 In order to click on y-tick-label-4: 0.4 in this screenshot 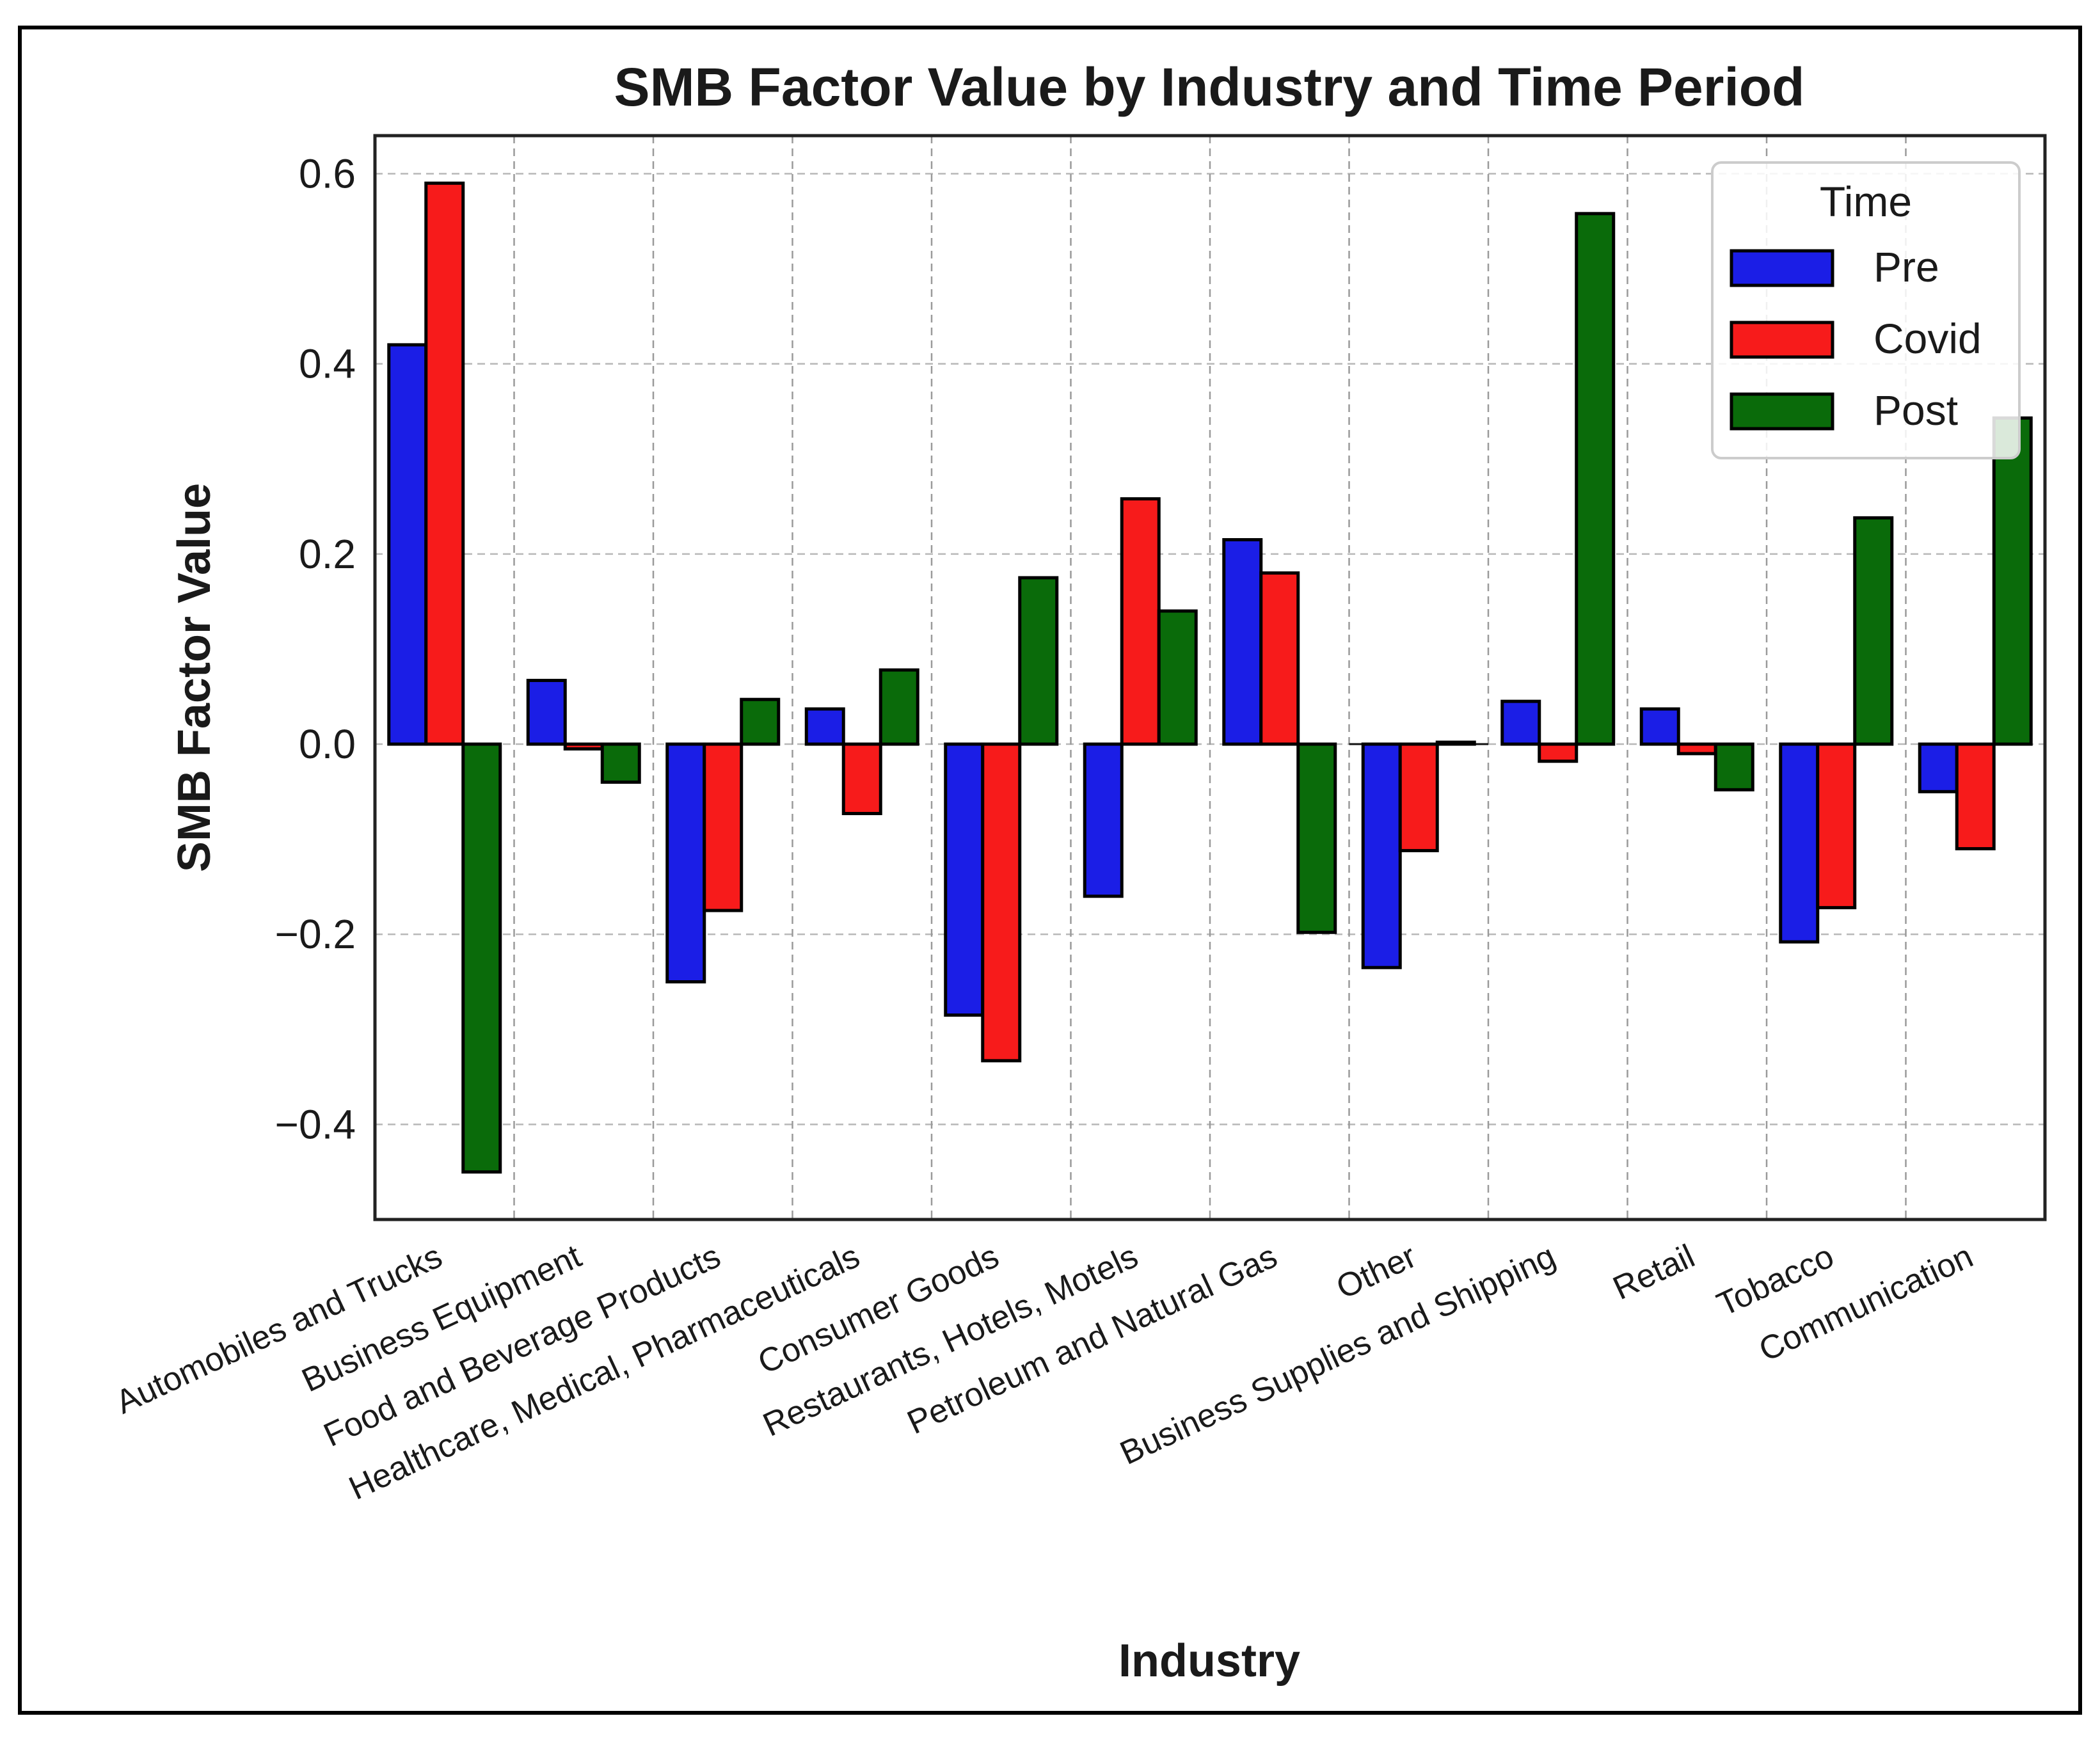, I will do `click(327, 364)`.